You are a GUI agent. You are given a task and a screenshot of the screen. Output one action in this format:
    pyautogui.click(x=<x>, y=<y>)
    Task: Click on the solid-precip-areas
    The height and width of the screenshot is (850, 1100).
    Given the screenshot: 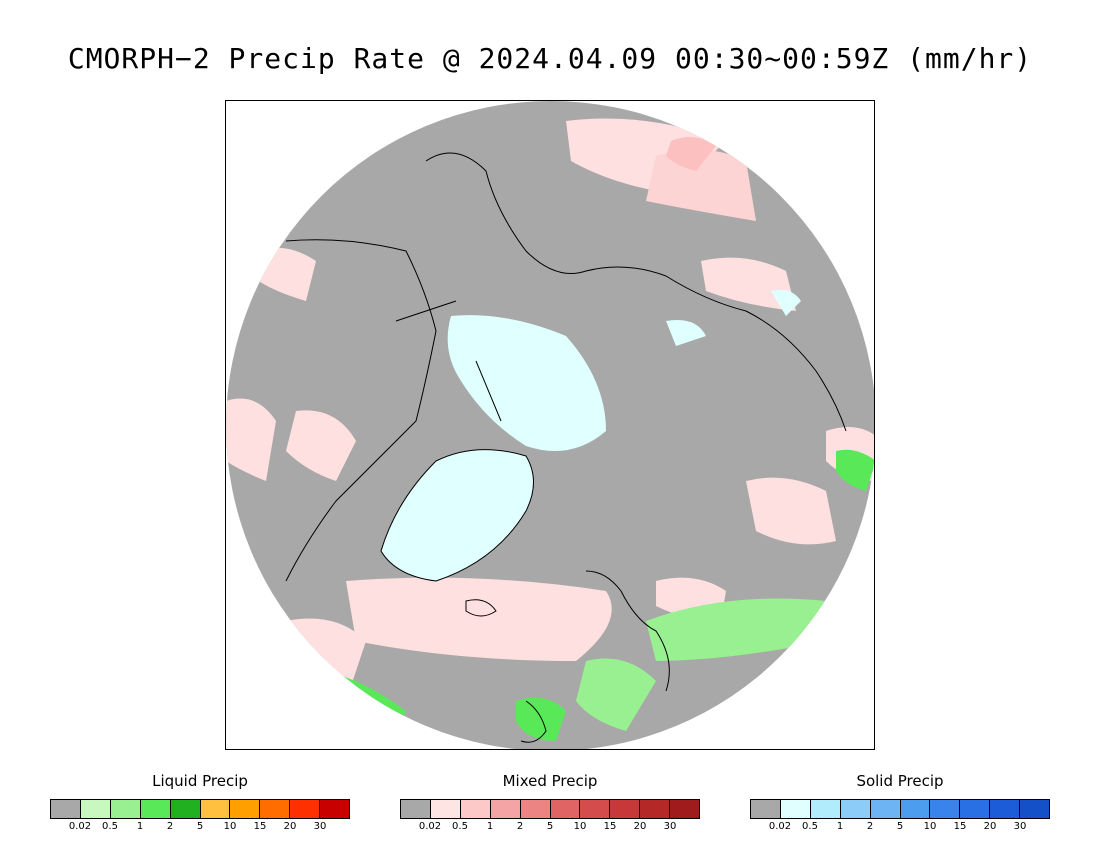 What is the action you would take?
    pyautogui.click(x=591, y=435)
    